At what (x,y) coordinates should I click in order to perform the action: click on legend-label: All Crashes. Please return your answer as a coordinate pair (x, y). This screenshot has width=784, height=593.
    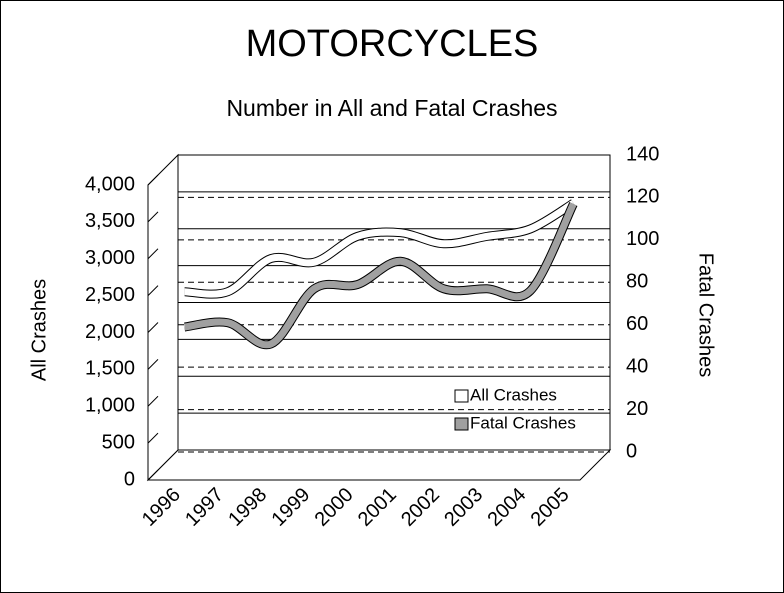
    Looking at the image, I should click on (513, 394).